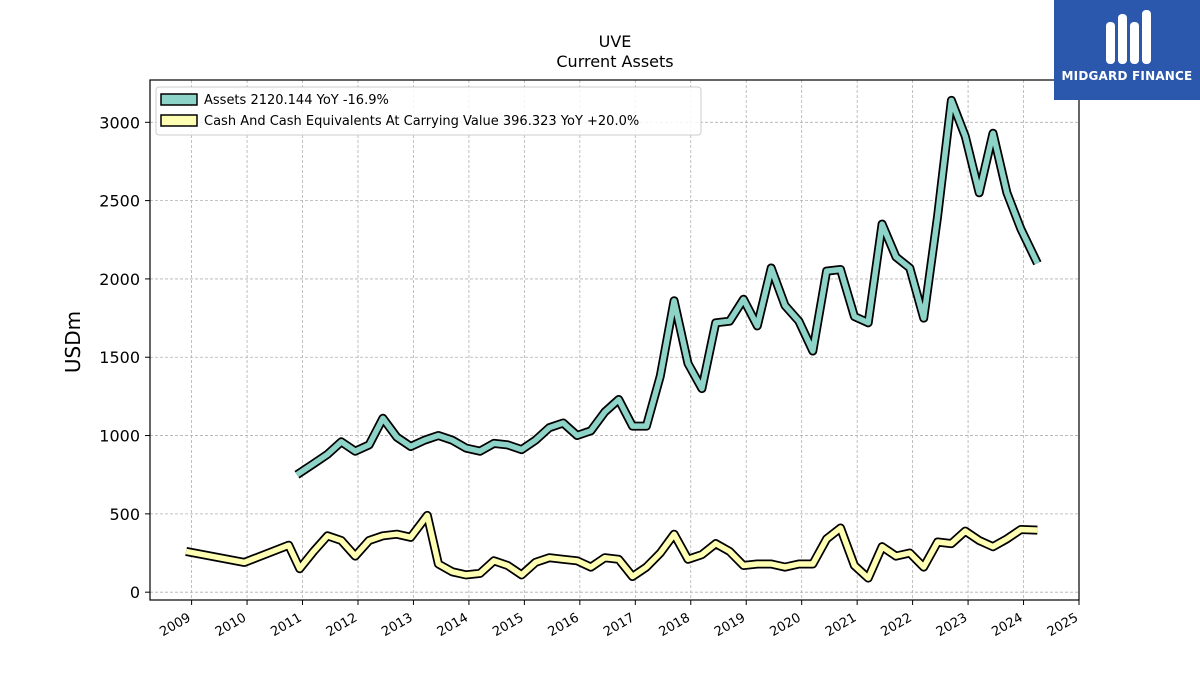 The width and height of the screenshot is (1200, 675). I want to click on x-tick-label: 2013, so click(397, 625).